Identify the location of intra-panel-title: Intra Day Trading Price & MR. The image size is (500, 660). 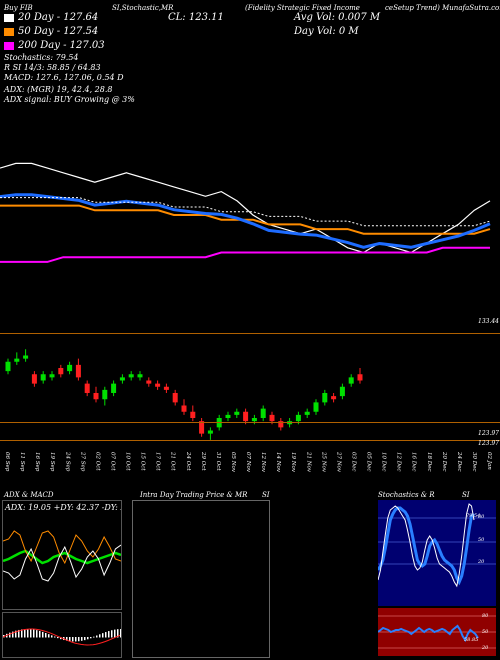
(194, 495).